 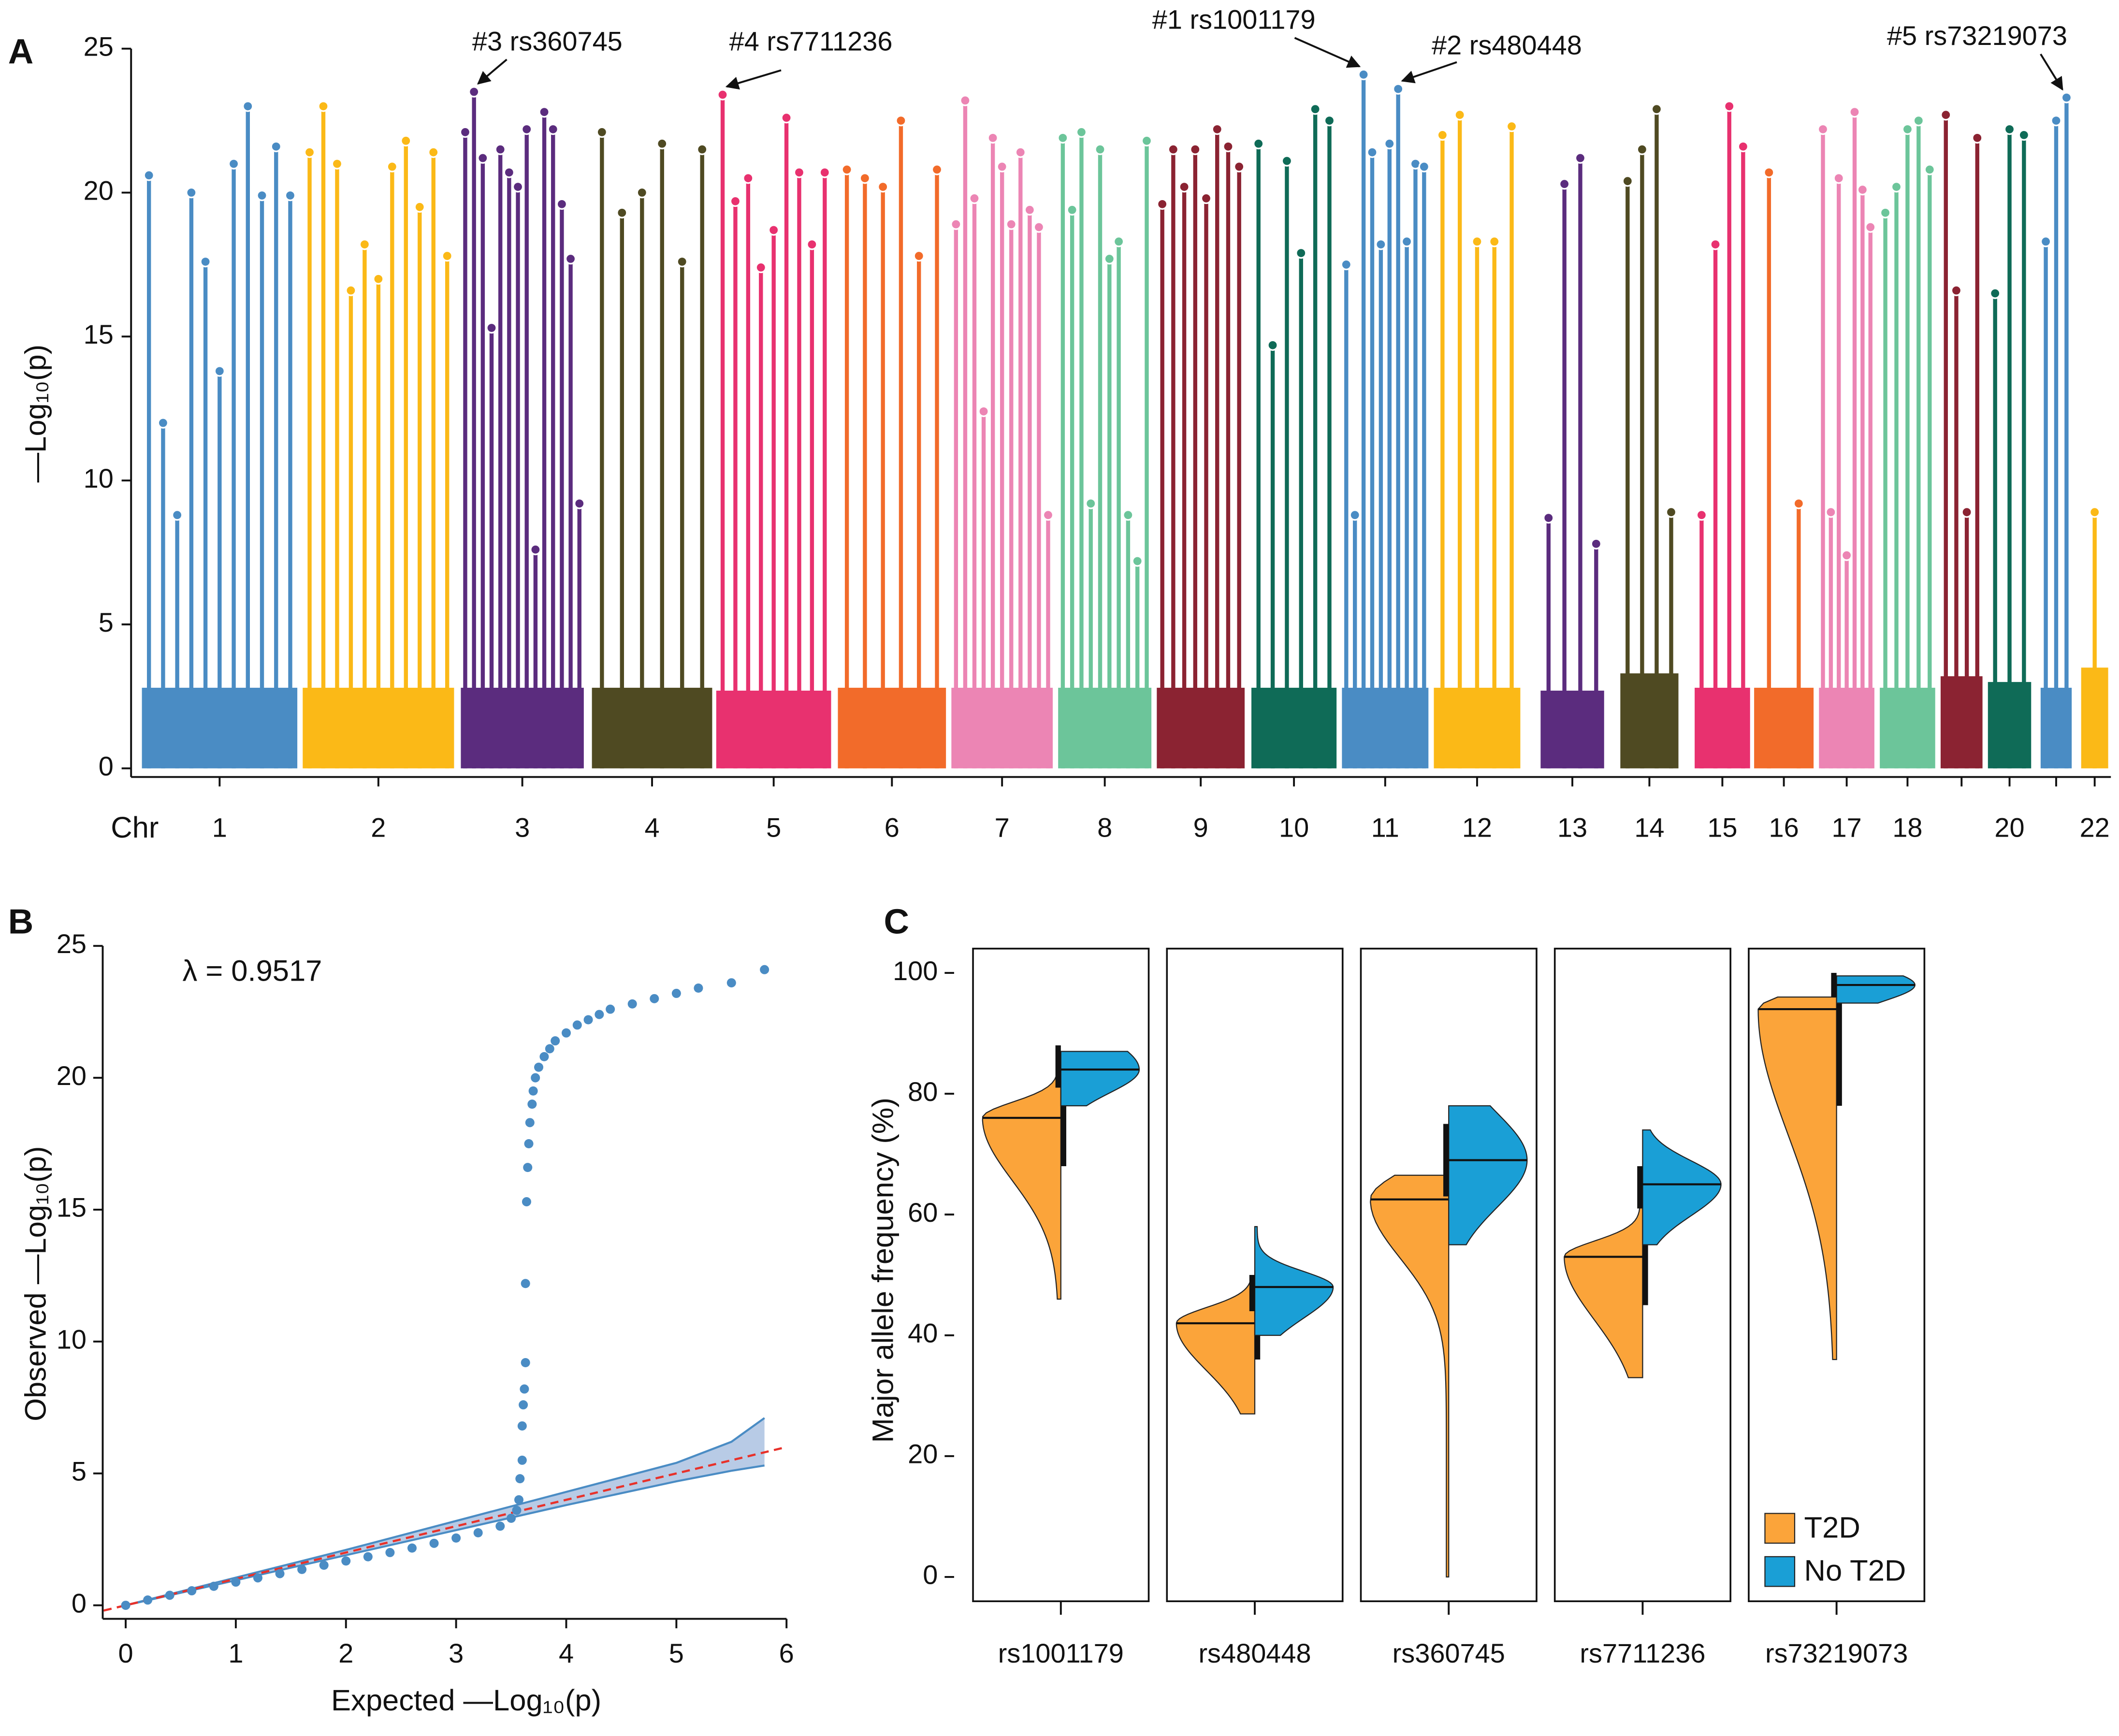 I want to click on x-tick-label: rs360745, so click(x=1449, y=1653).